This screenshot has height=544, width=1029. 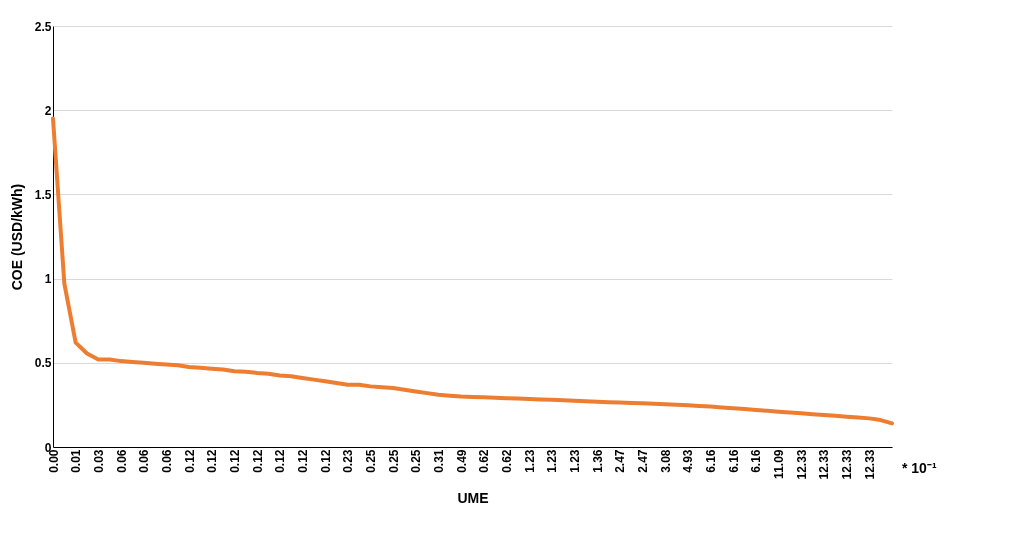 I want to click on x-tick-label: 0.31, so click(x=438, y=461).